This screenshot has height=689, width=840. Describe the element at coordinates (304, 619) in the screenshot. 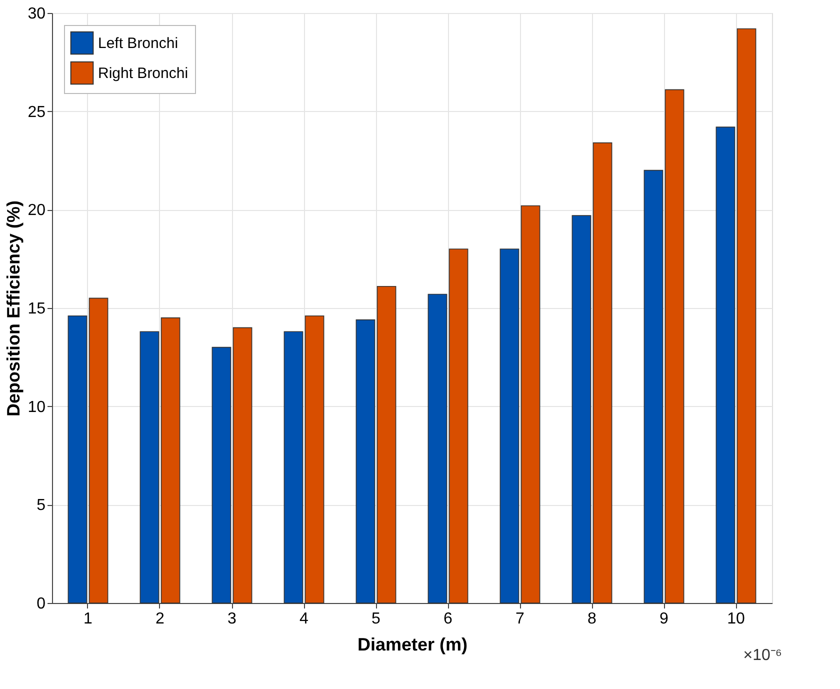

I see `x-tick-label: 4` at that location.